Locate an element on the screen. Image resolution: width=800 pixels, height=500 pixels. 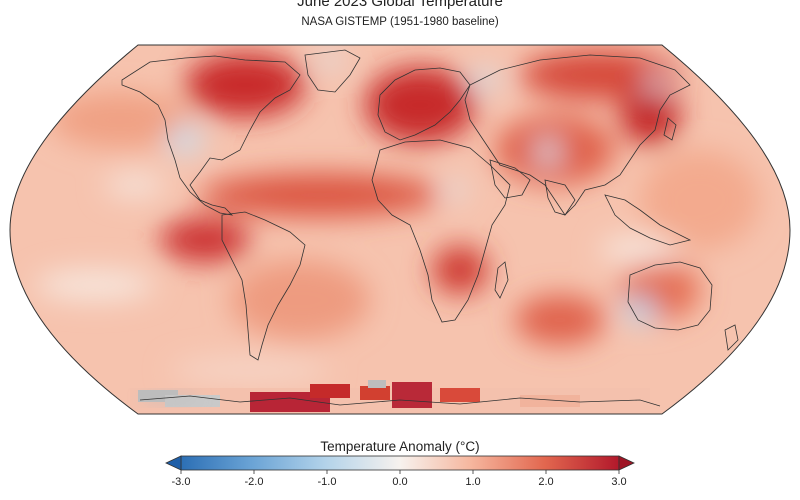
india-outline is located at coordinates (560, 197).